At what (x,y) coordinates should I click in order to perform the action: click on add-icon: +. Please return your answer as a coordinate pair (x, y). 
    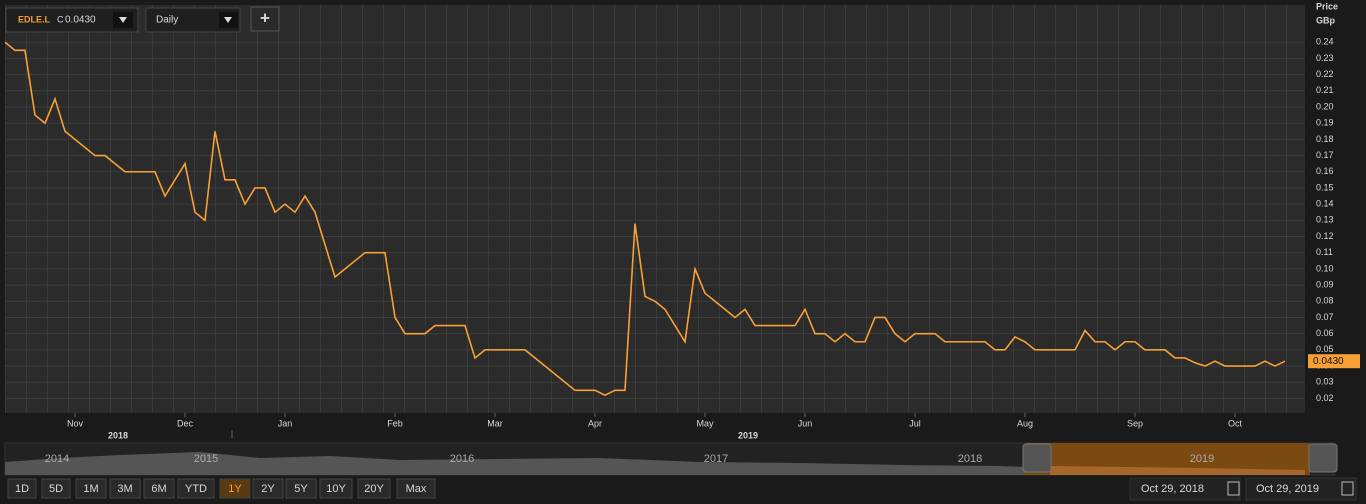
    Looking at the image, I should click on (265, 17).